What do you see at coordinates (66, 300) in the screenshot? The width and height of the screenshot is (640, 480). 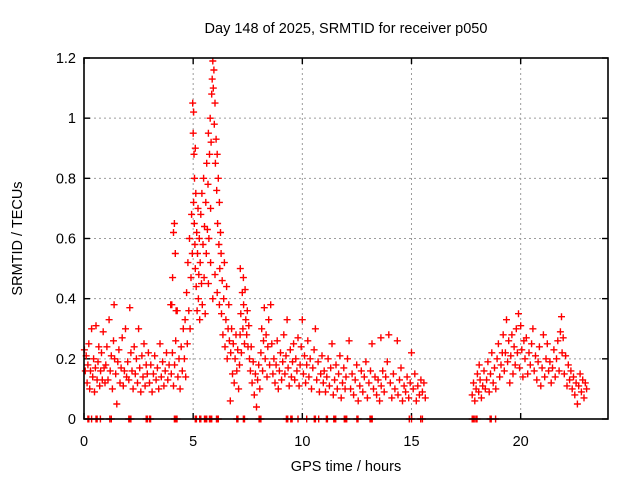 I see `y-tick-label: 0.4` at bounding box center [66, 300].